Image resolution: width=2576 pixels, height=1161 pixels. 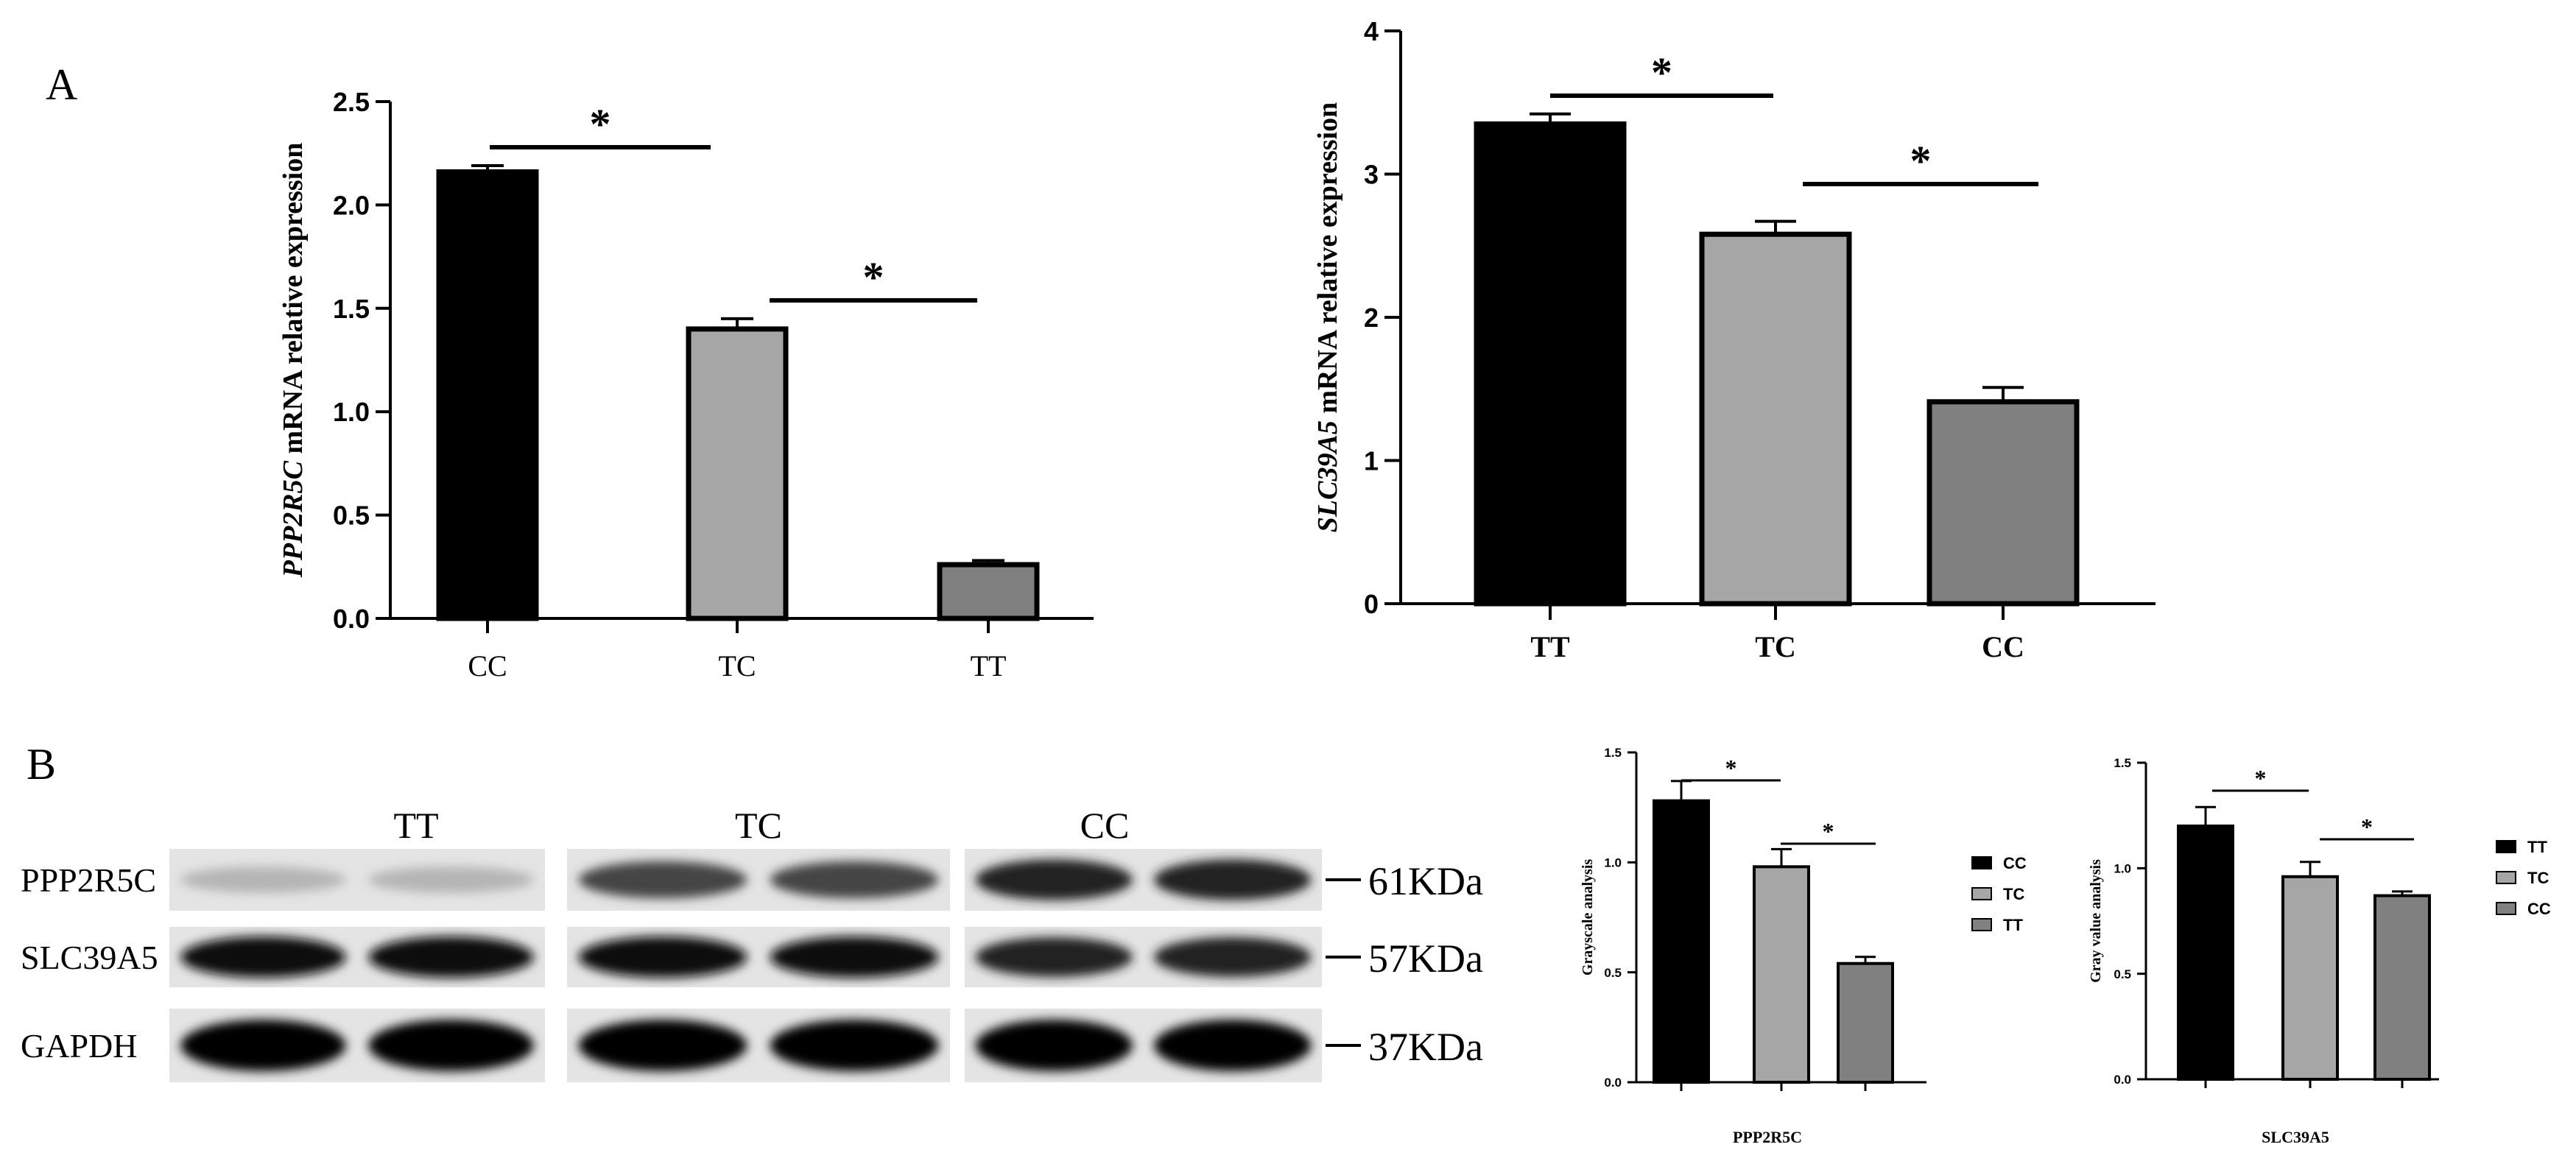 I want to click on y-tick-label: 4, so click(x=1371, y=31).